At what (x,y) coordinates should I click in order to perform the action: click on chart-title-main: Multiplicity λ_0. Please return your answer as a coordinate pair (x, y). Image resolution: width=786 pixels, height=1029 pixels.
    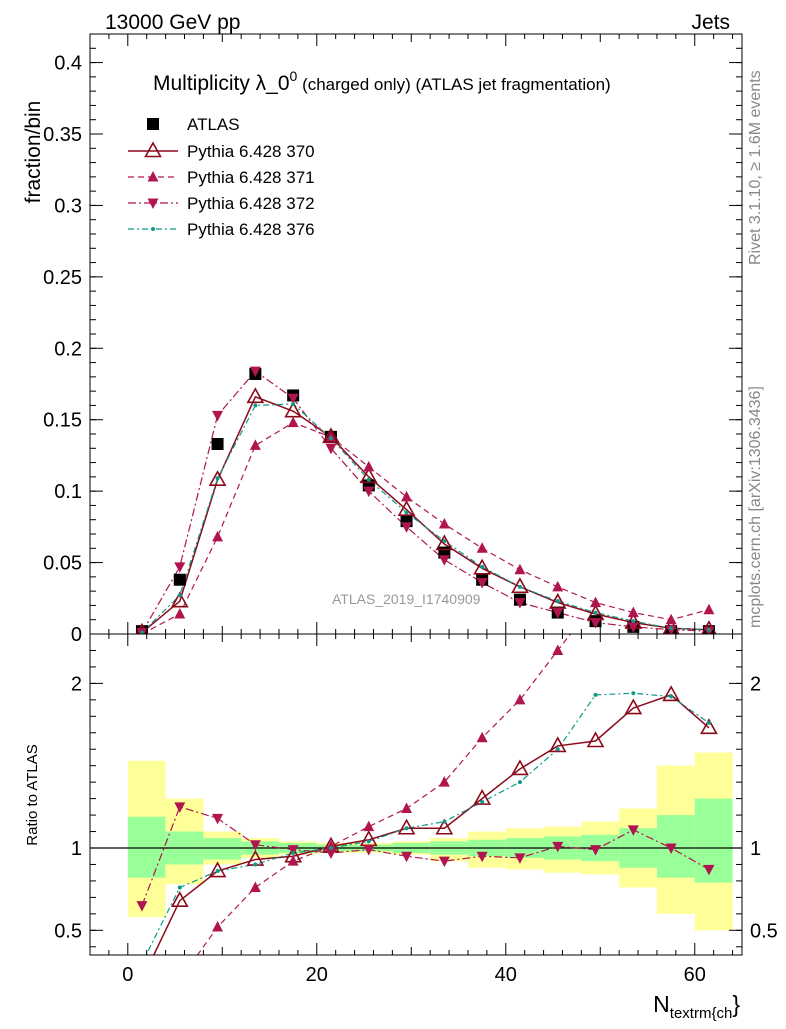
    Looking at the image, I should click on (221, 83).